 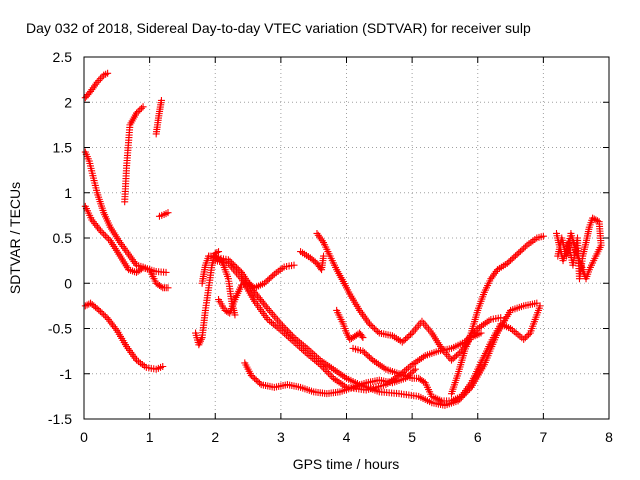 What do you see at coordinates (347, 437) in the screenshot?
I see `x-tick-label: 4` at bounding box center [347, 437].